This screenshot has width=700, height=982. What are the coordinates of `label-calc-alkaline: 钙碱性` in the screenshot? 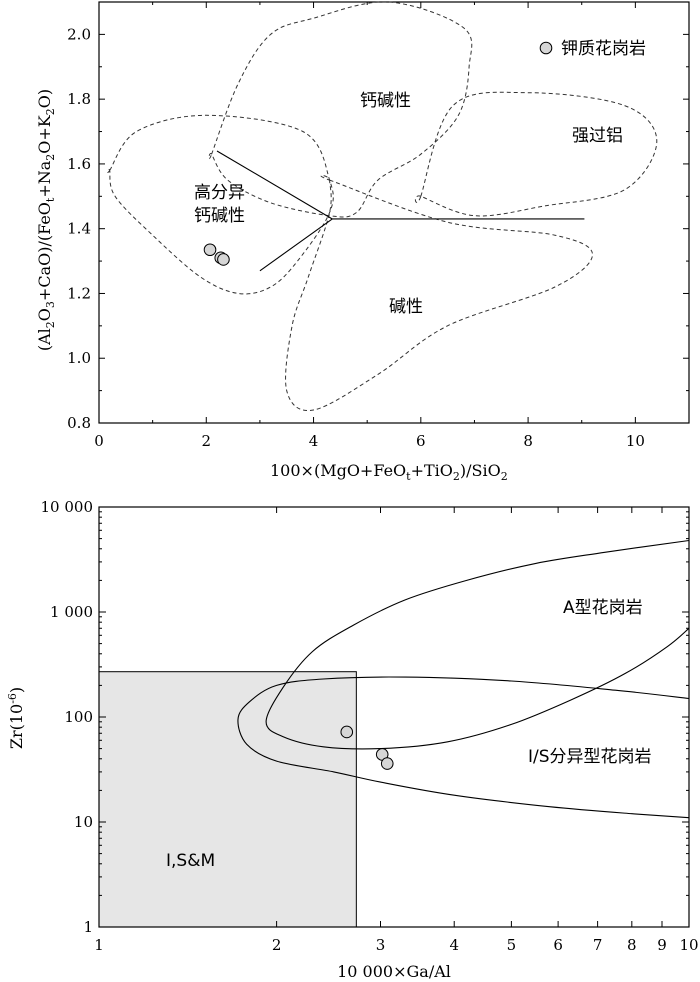 It's located at (385, 101).